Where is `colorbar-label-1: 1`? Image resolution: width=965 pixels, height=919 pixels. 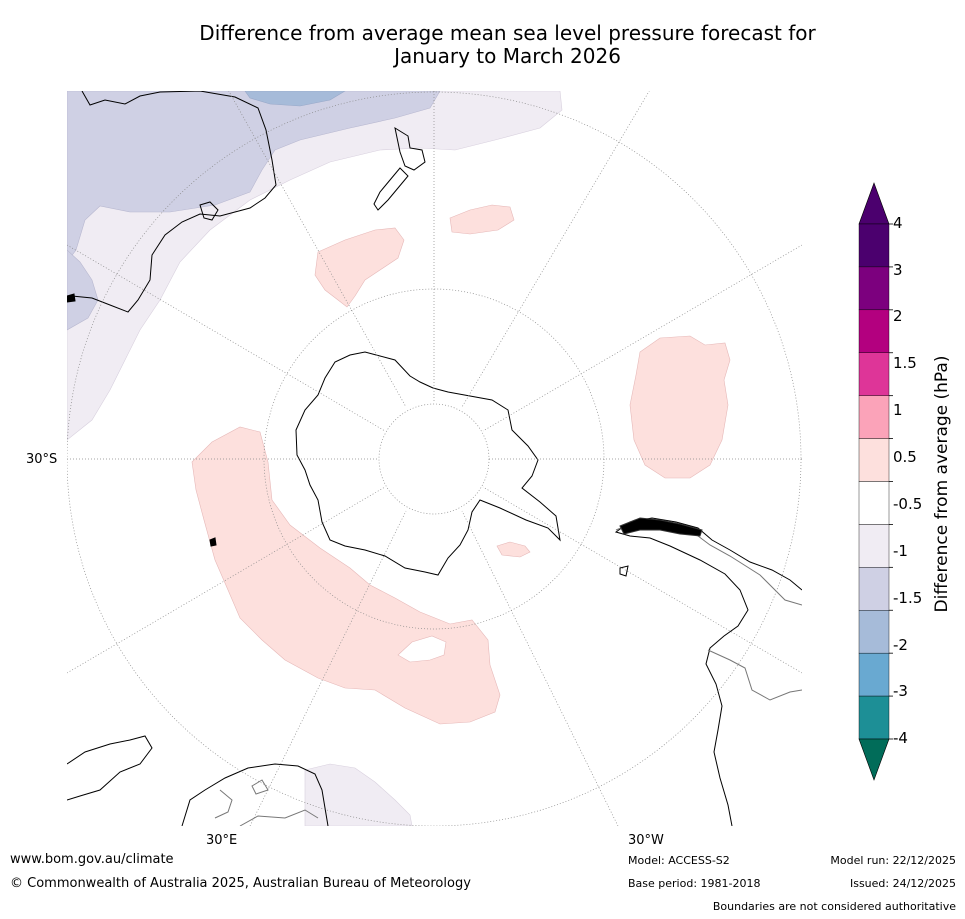
colorbar-label-1: 1 is located at coordinates (898, 410).